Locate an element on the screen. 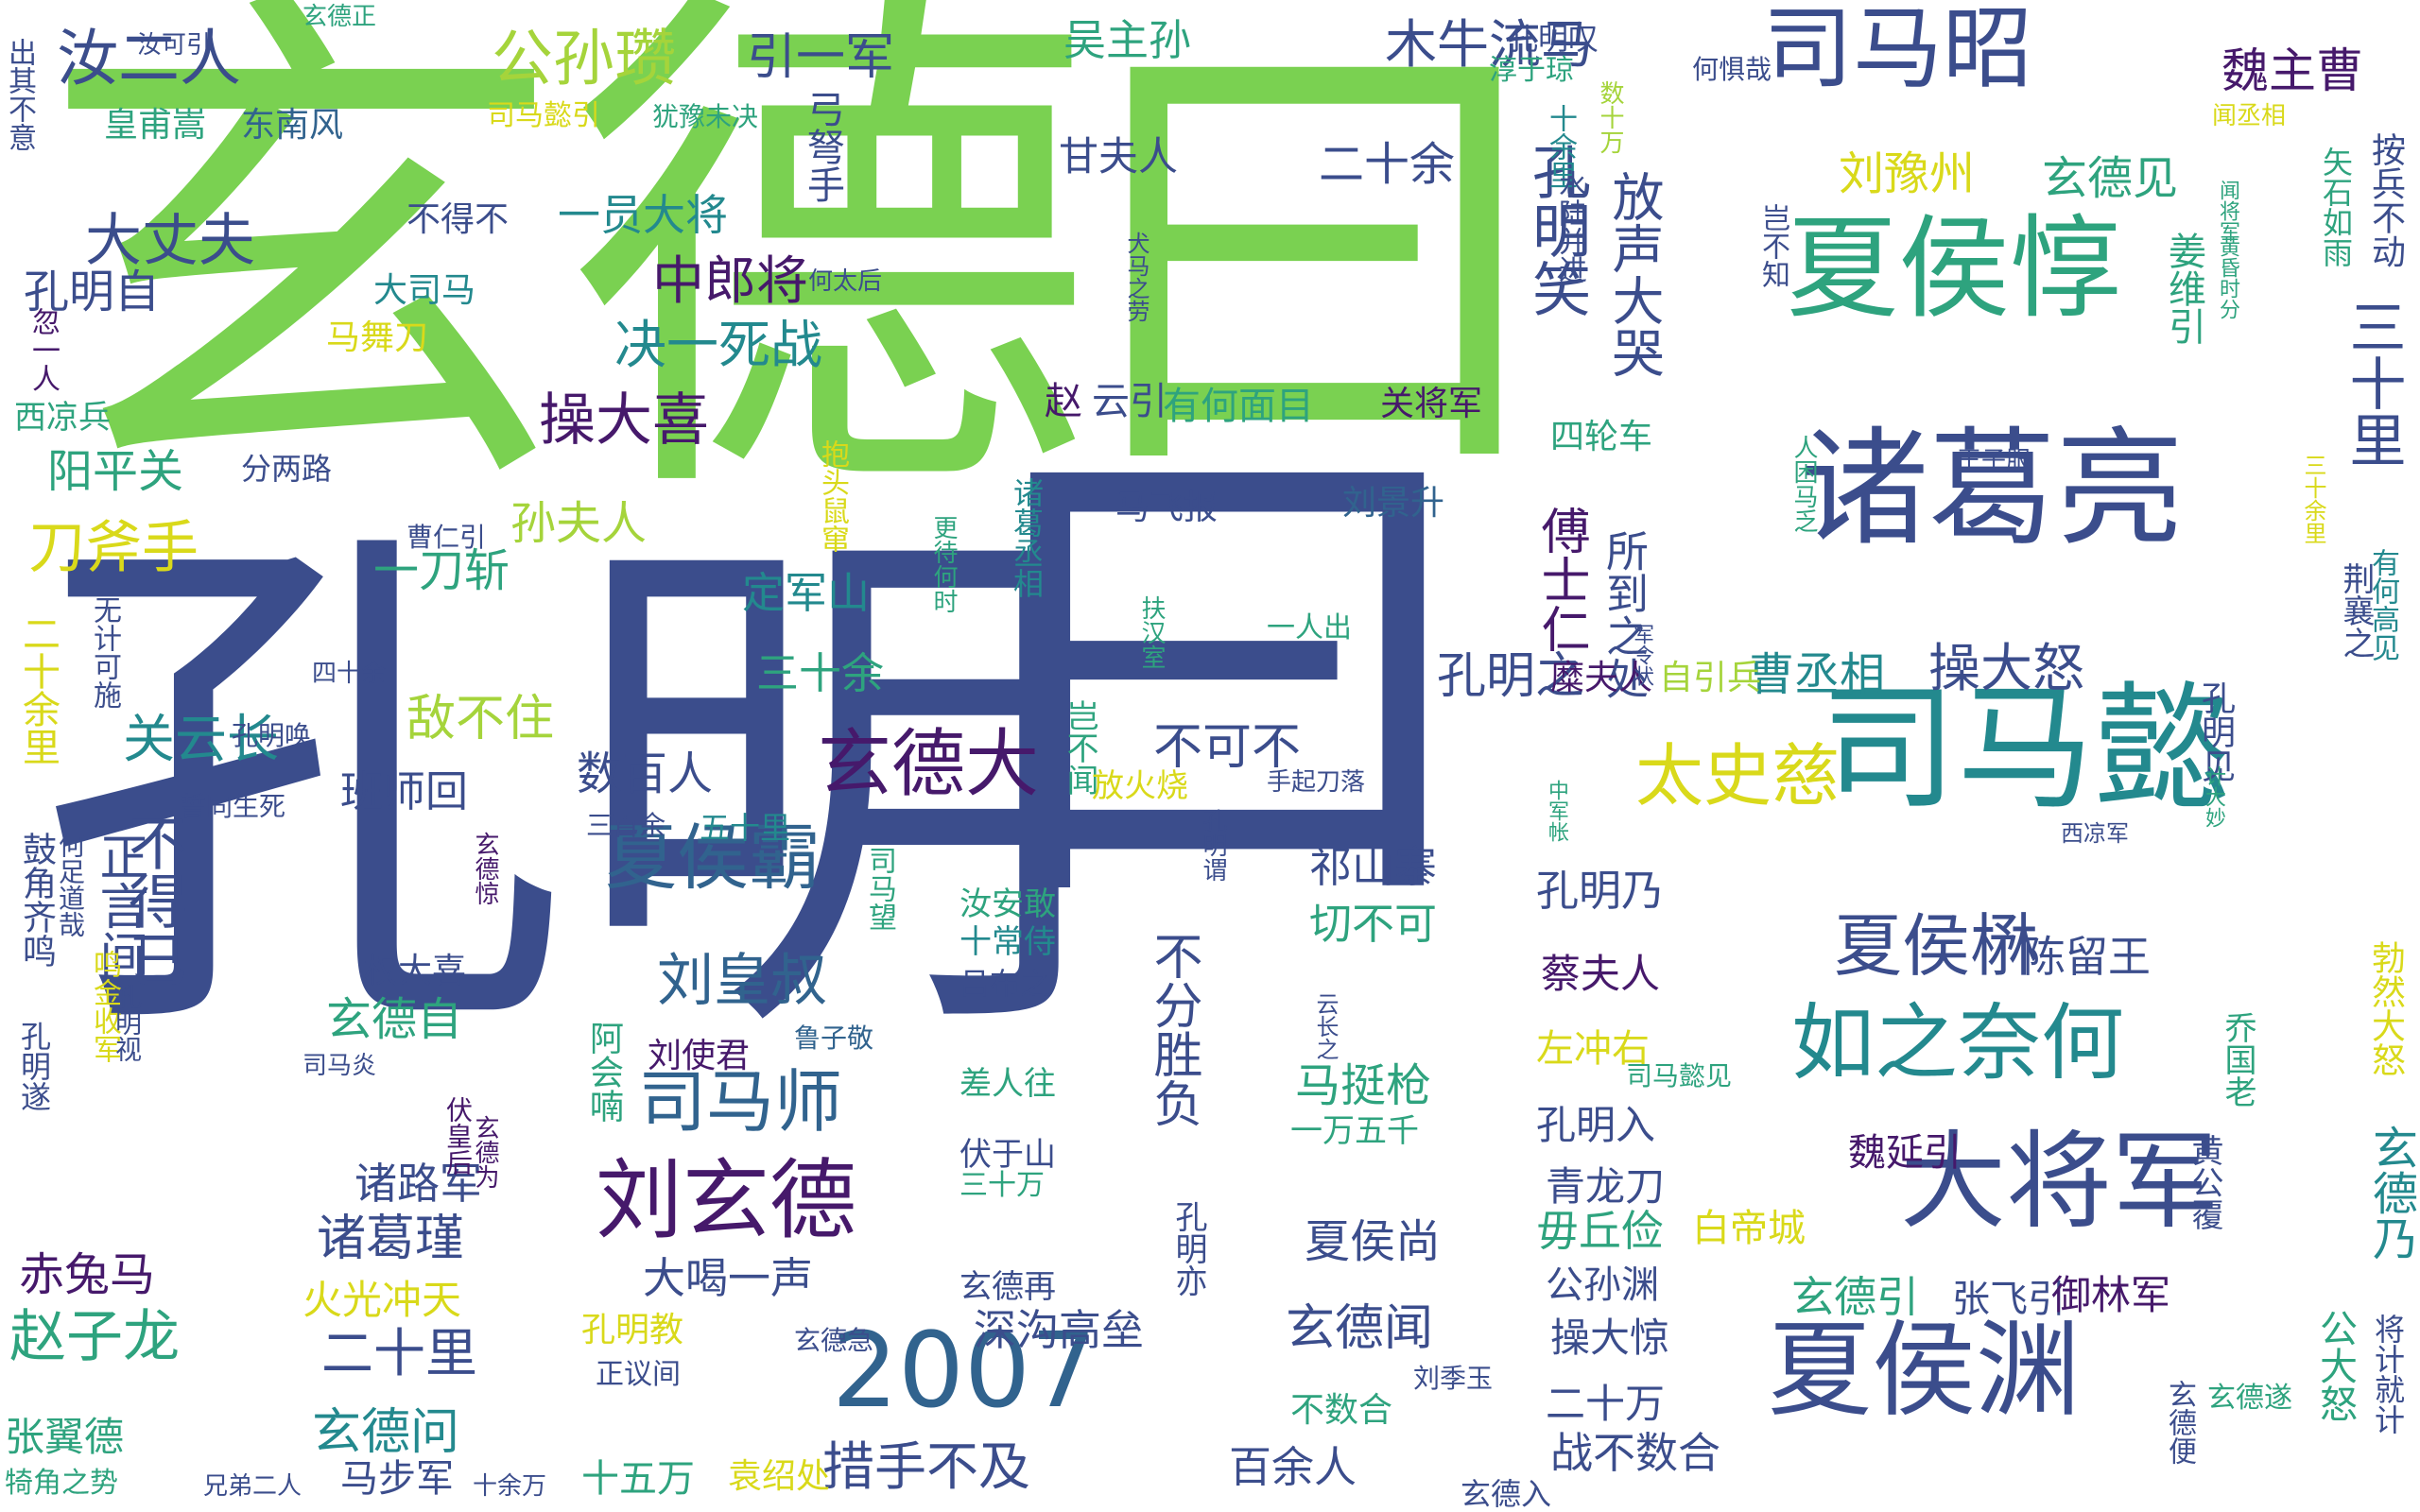 The height and width of the screenshot is (1512, 2420). cloud-word: 玄德为 is located at coordinates (485, 1152).